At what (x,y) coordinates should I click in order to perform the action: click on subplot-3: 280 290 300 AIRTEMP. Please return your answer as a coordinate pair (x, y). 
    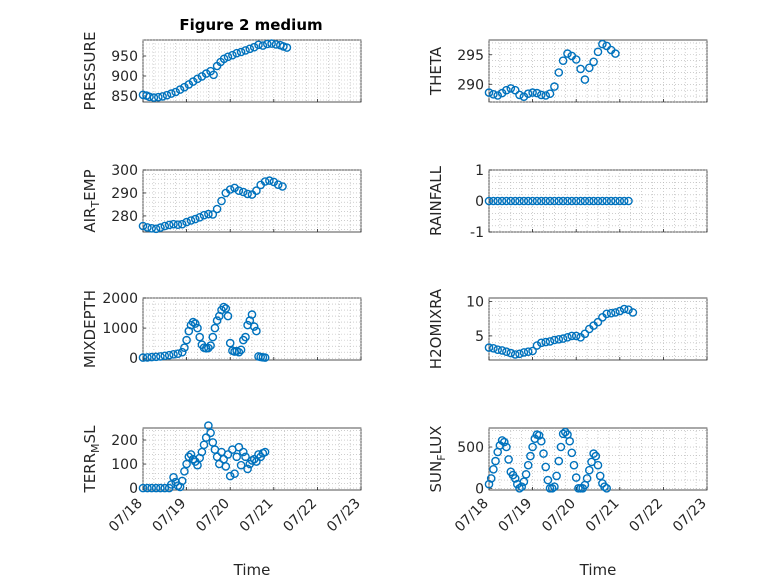
    Looking at the image, I should click on (221, 198).